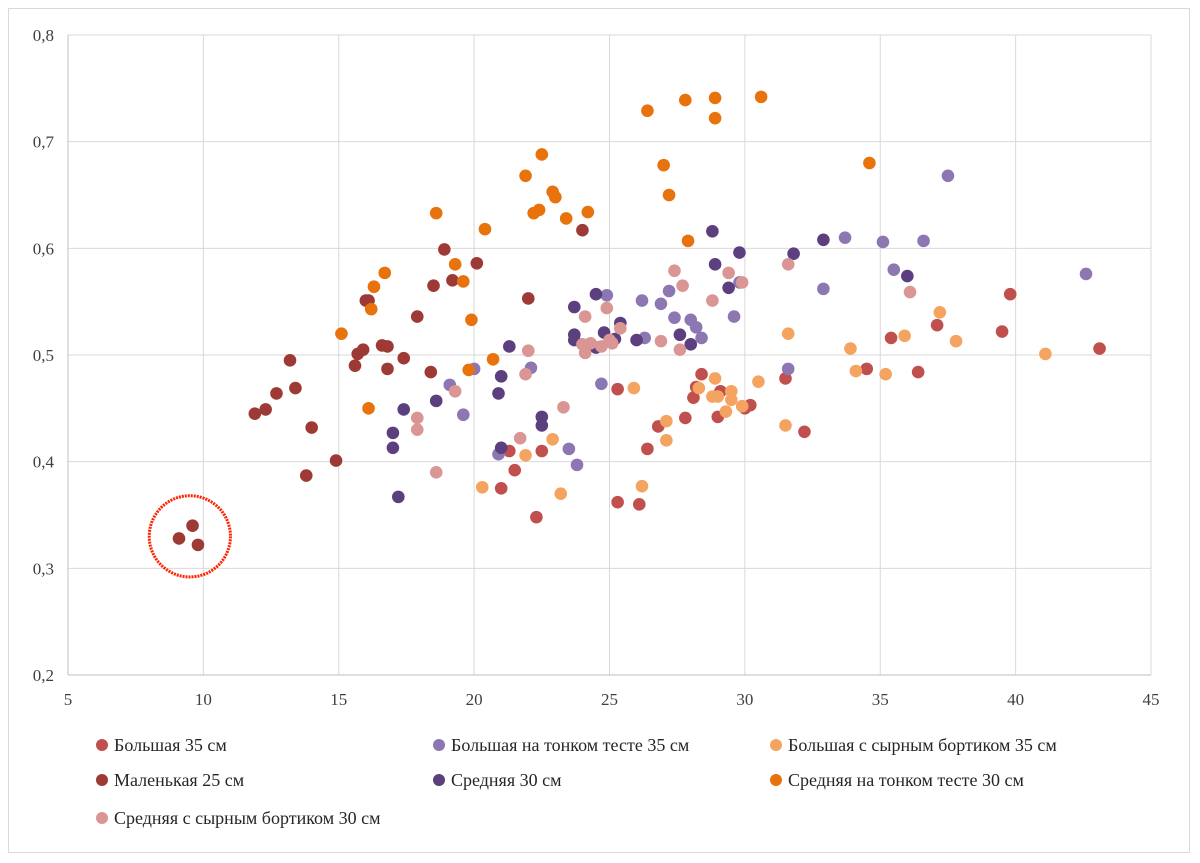  Describe the element at coordinates (43, 568) in the screenshot. I see `y-tick-label: 0,3` at that location.